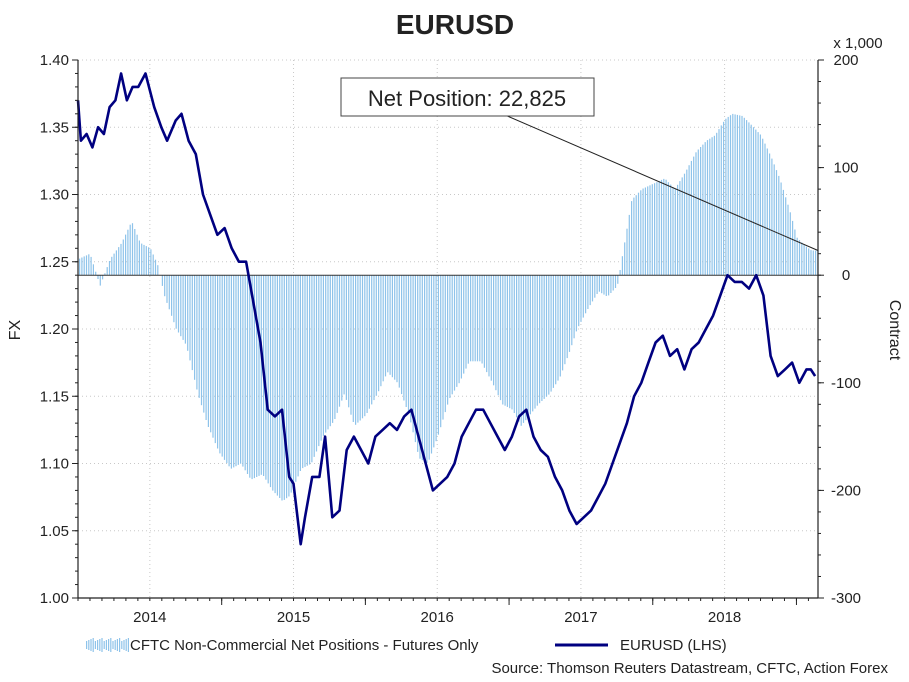  I want to click on right-tick-label: 100, so click(845, 168).